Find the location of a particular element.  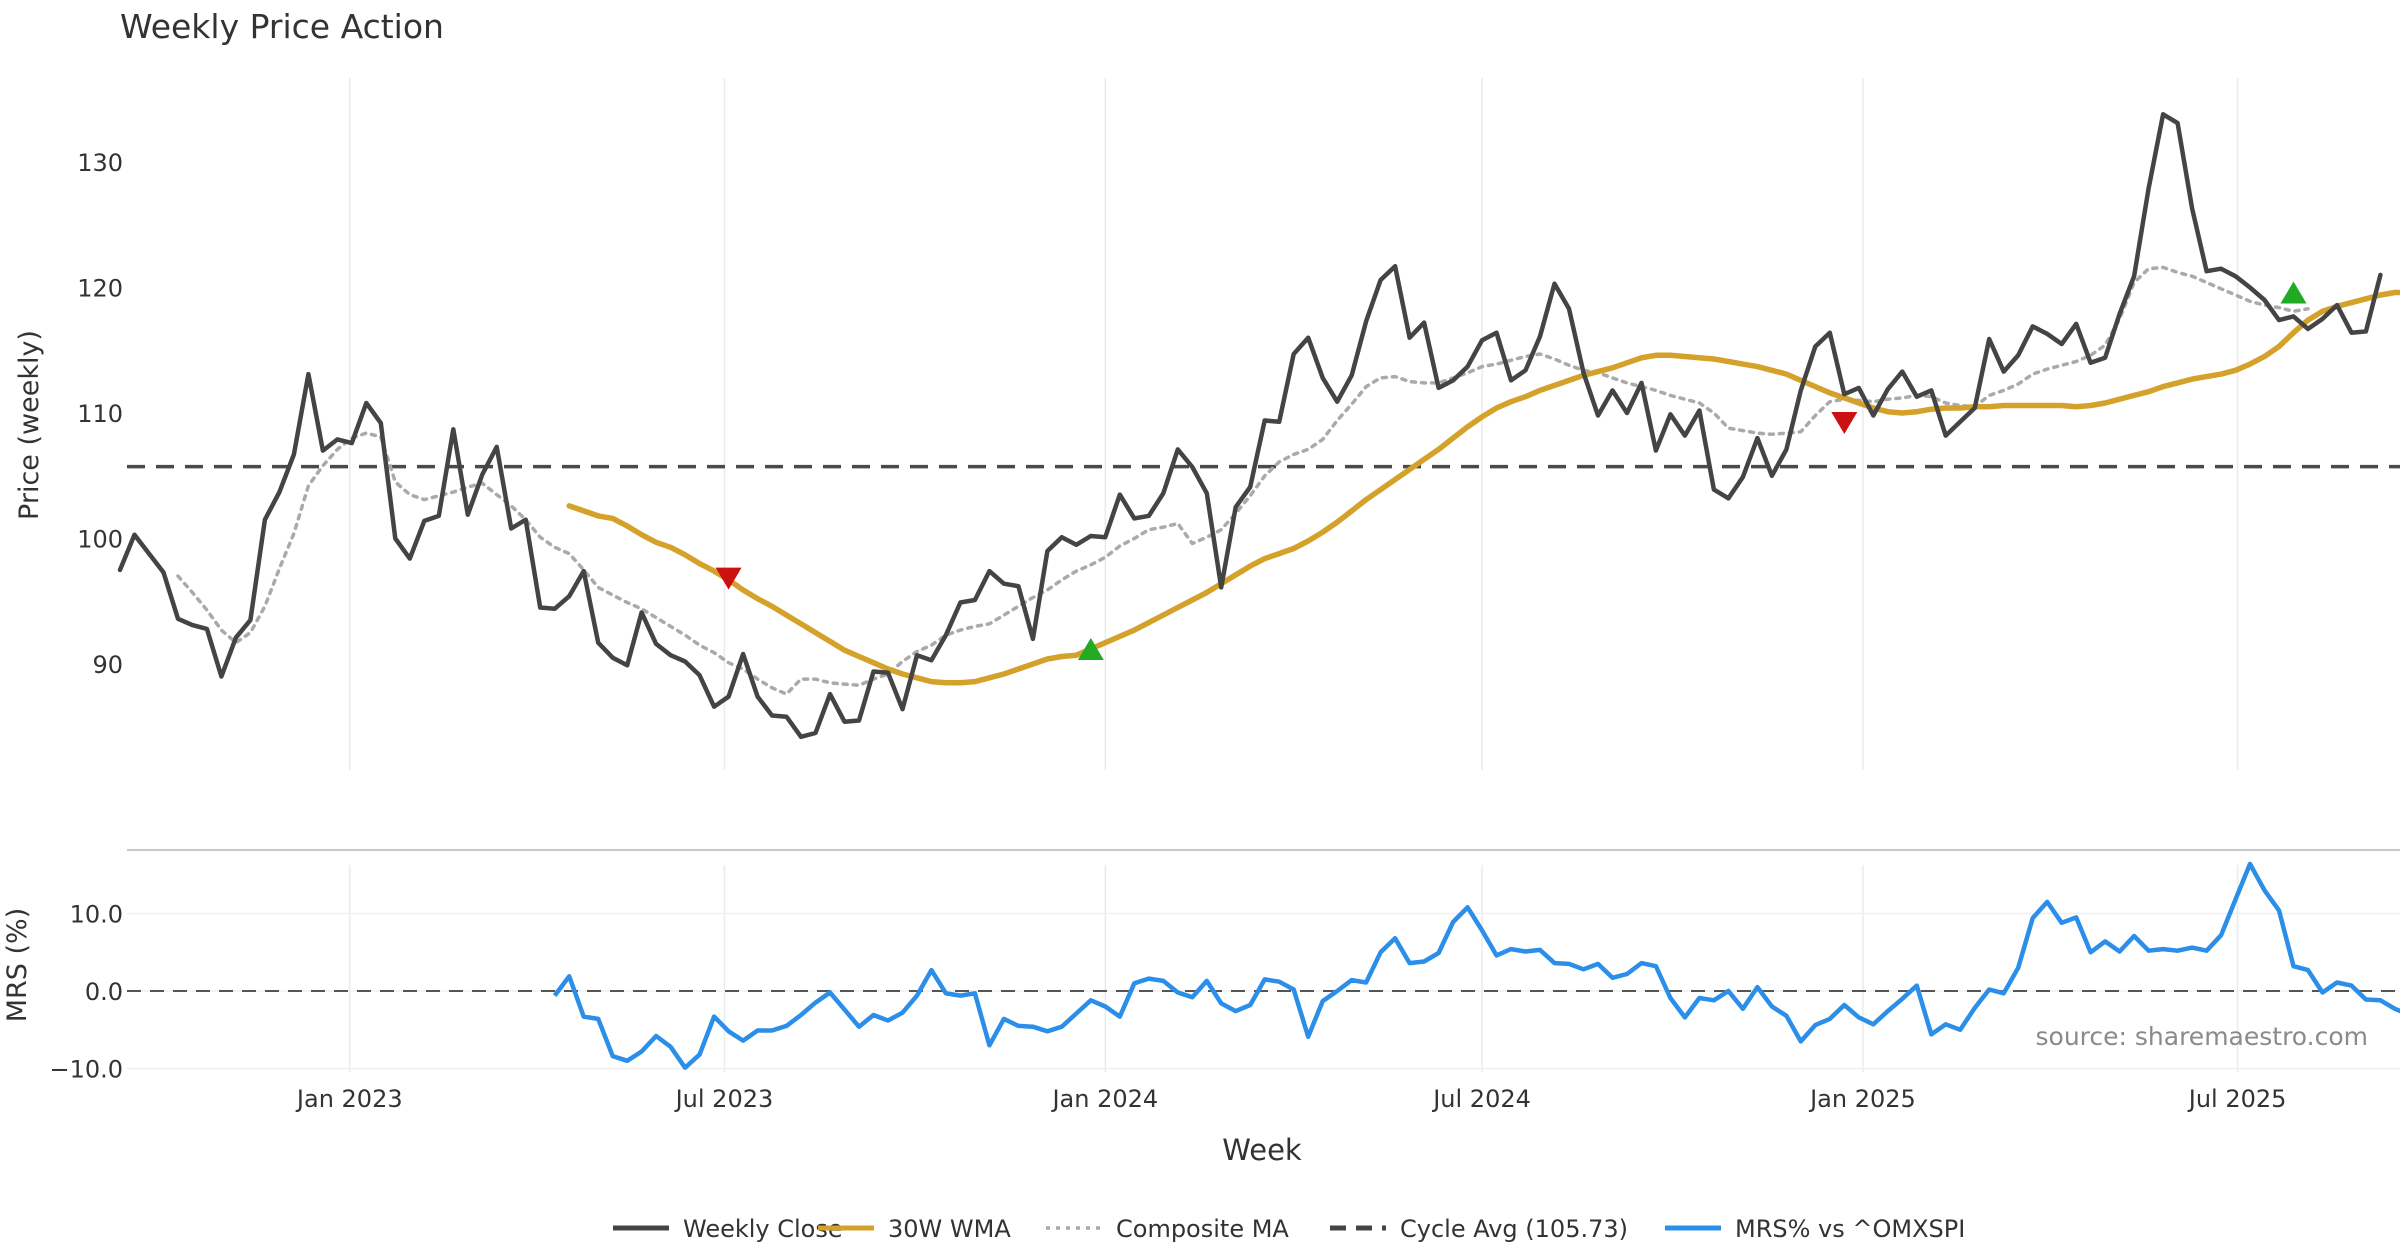

y-tick-label-mrs: 10.0 is located at coordinates (96, 915).